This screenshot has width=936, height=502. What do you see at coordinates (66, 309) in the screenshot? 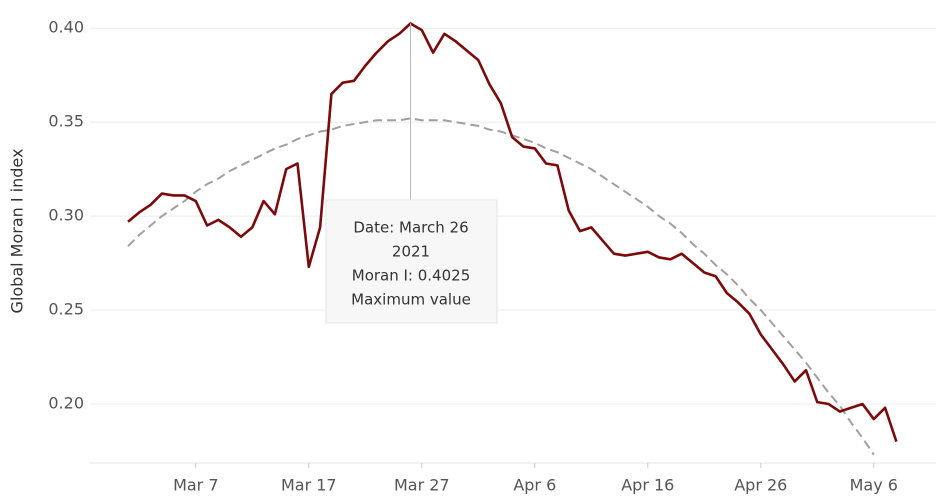
I see `y-tick-label: 0.25` at bounding box center [66, 309].